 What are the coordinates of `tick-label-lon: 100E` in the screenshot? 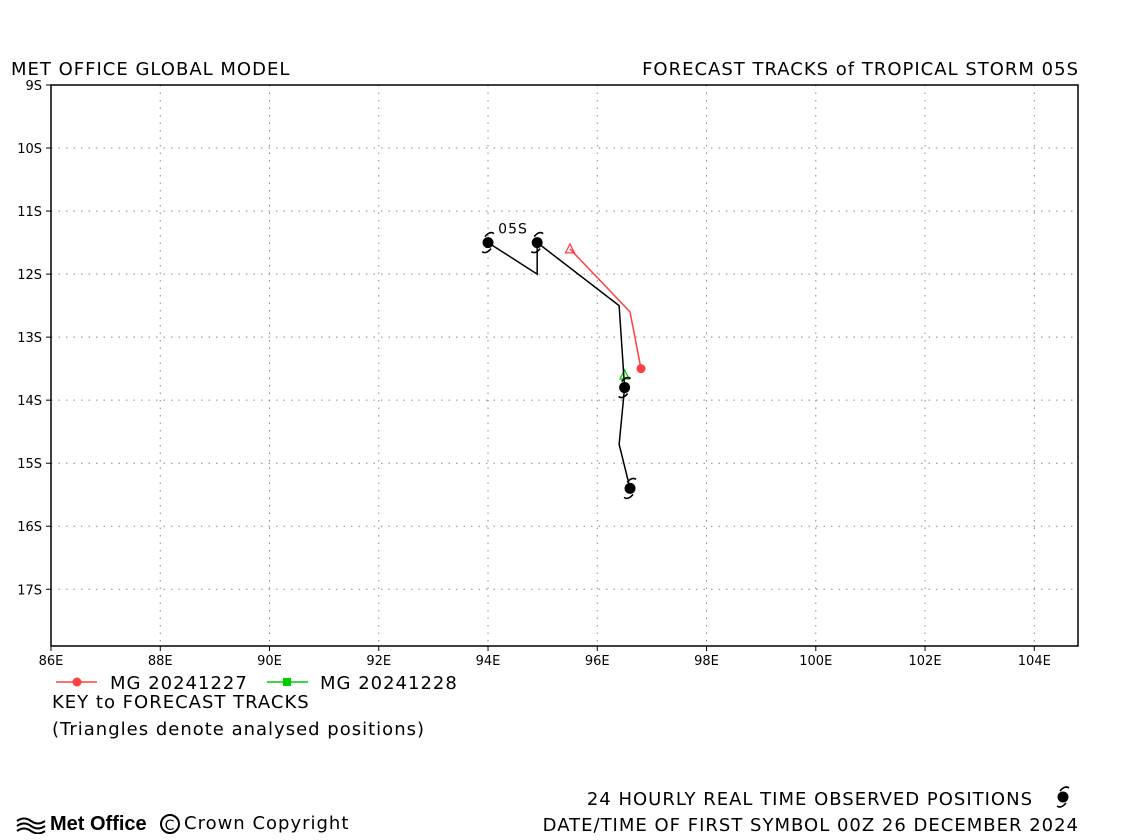 It's located at (815, 661).